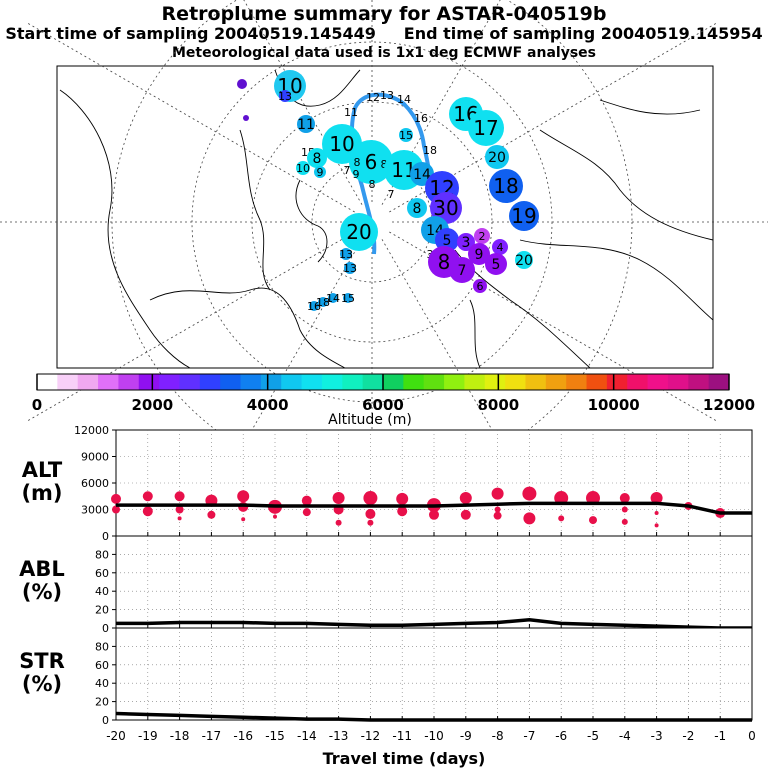  What do you see at coordinates (404, 758) in the screenshot?
I see `x-axis-label: Travel time (days)` at bounding box center [404, 758].